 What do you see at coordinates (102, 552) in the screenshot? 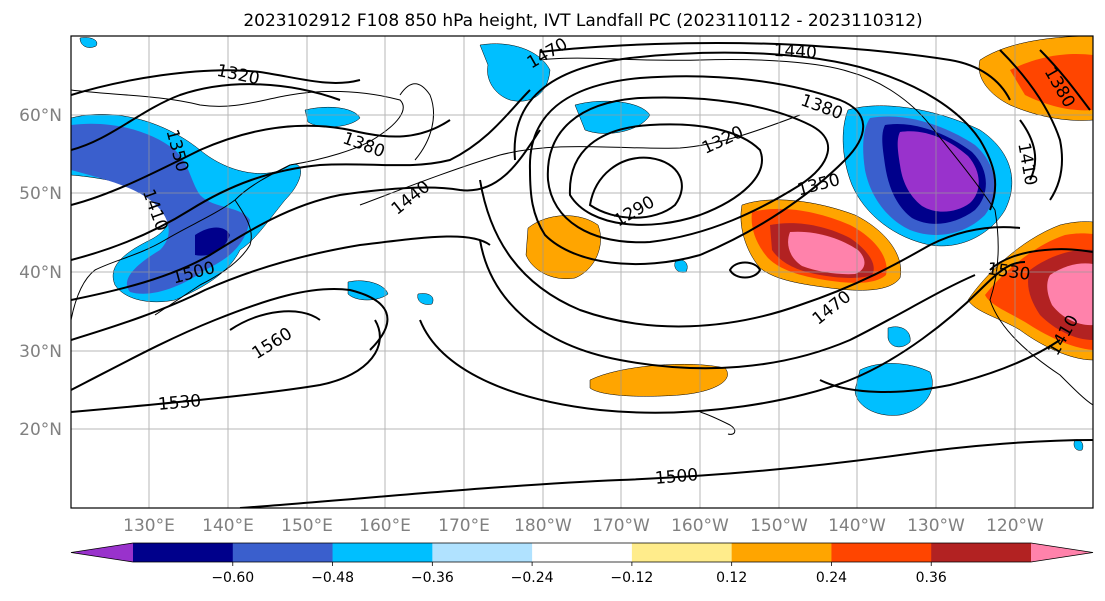
I see `colorbar-extend-left` at bounding box center [102, 552].